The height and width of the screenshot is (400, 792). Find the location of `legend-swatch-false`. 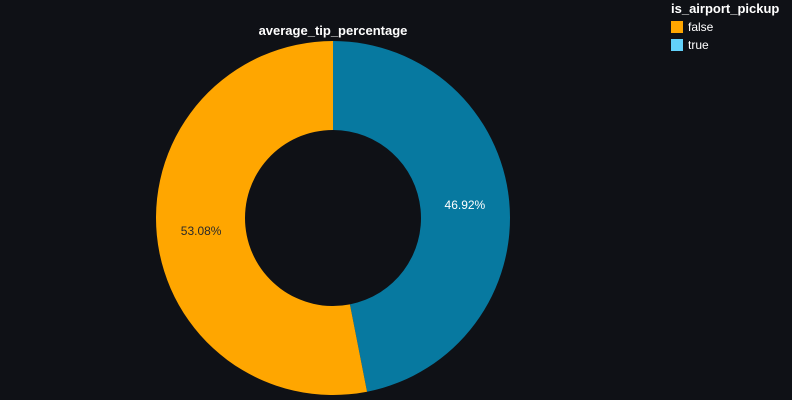

legend-swatch-false is located at coordinates (677, 27).